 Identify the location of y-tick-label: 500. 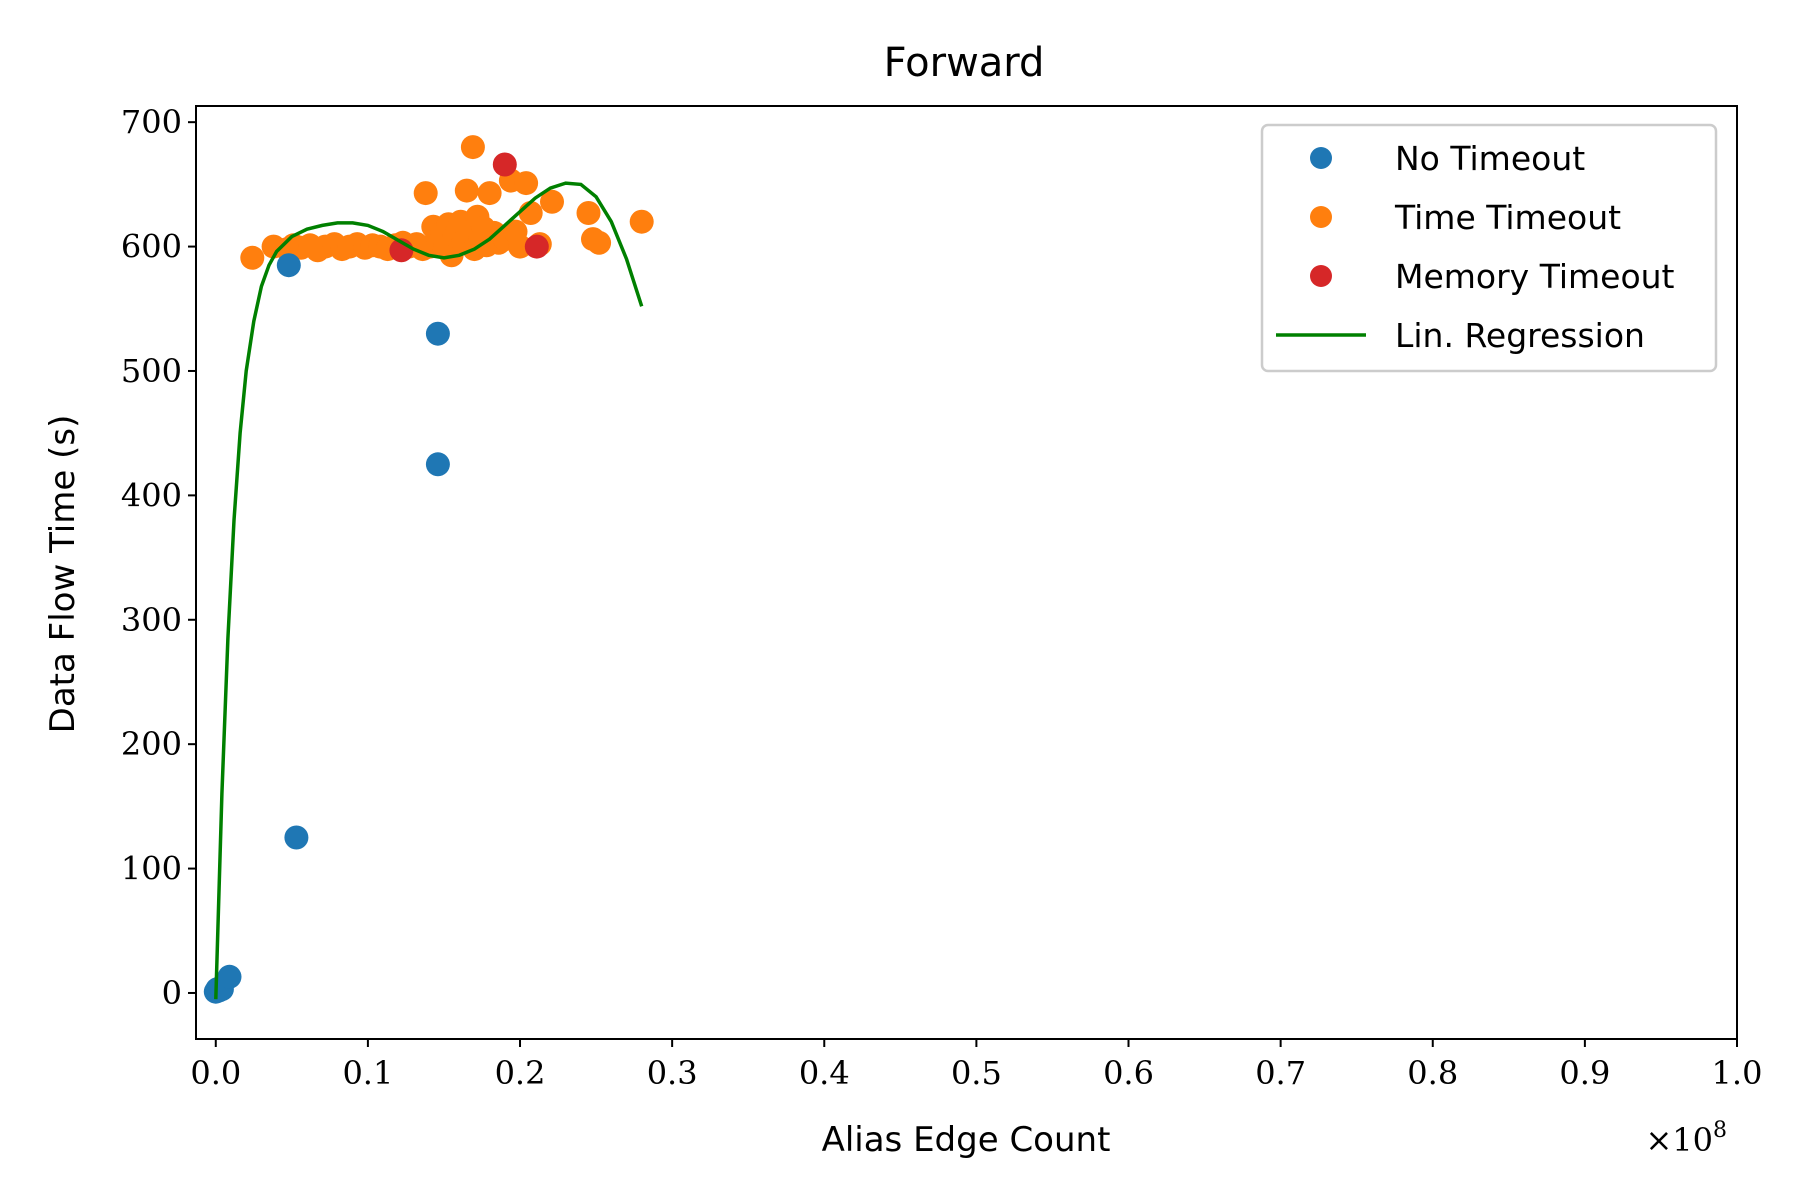
(151, 371).